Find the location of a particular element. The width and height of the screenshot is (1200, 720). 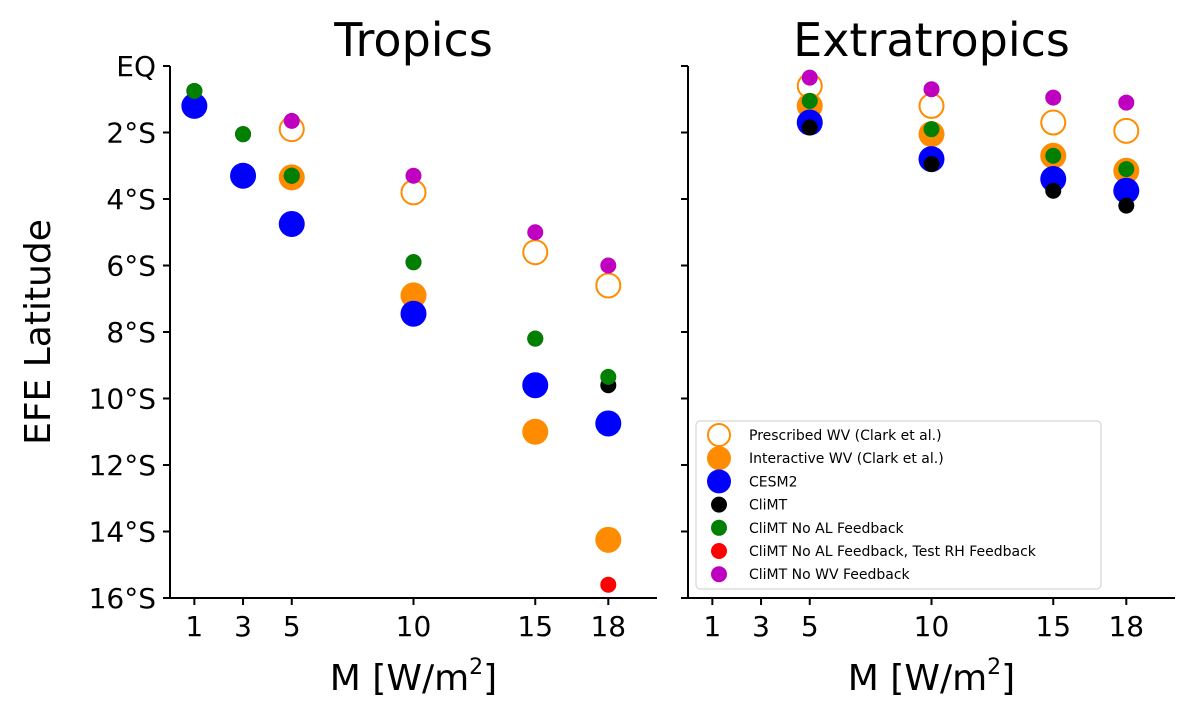

legend-label-interactive-wv-clark-et-al: Interactive WV (Clark et al.) is located at coordinates (846, 459).